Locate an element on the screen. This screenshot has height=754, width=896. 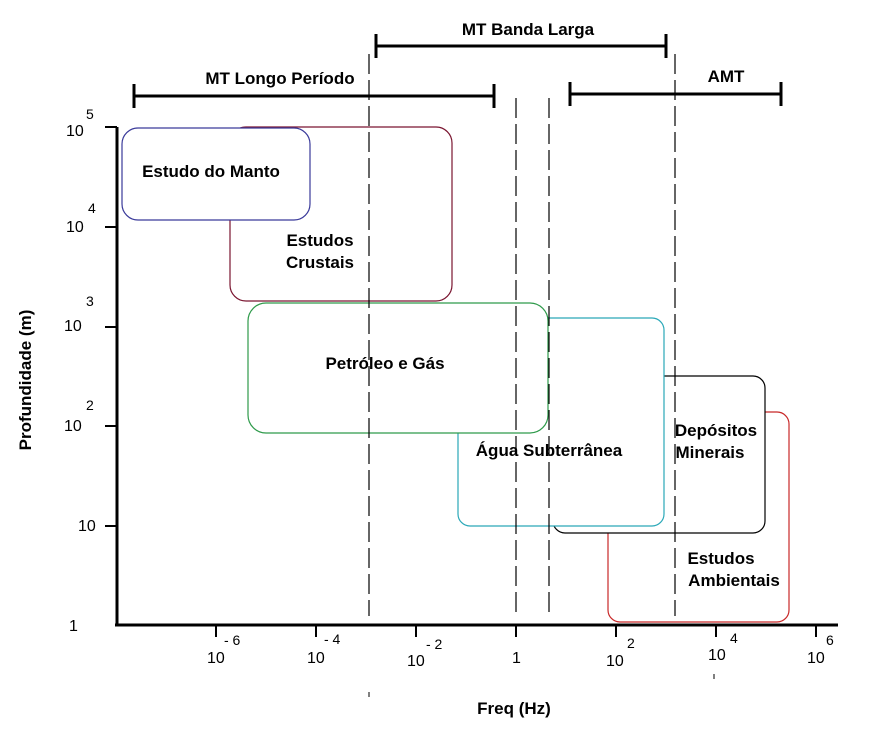
x-tick-exp-1e-6: - 6 is located at coordinates (232, 640).